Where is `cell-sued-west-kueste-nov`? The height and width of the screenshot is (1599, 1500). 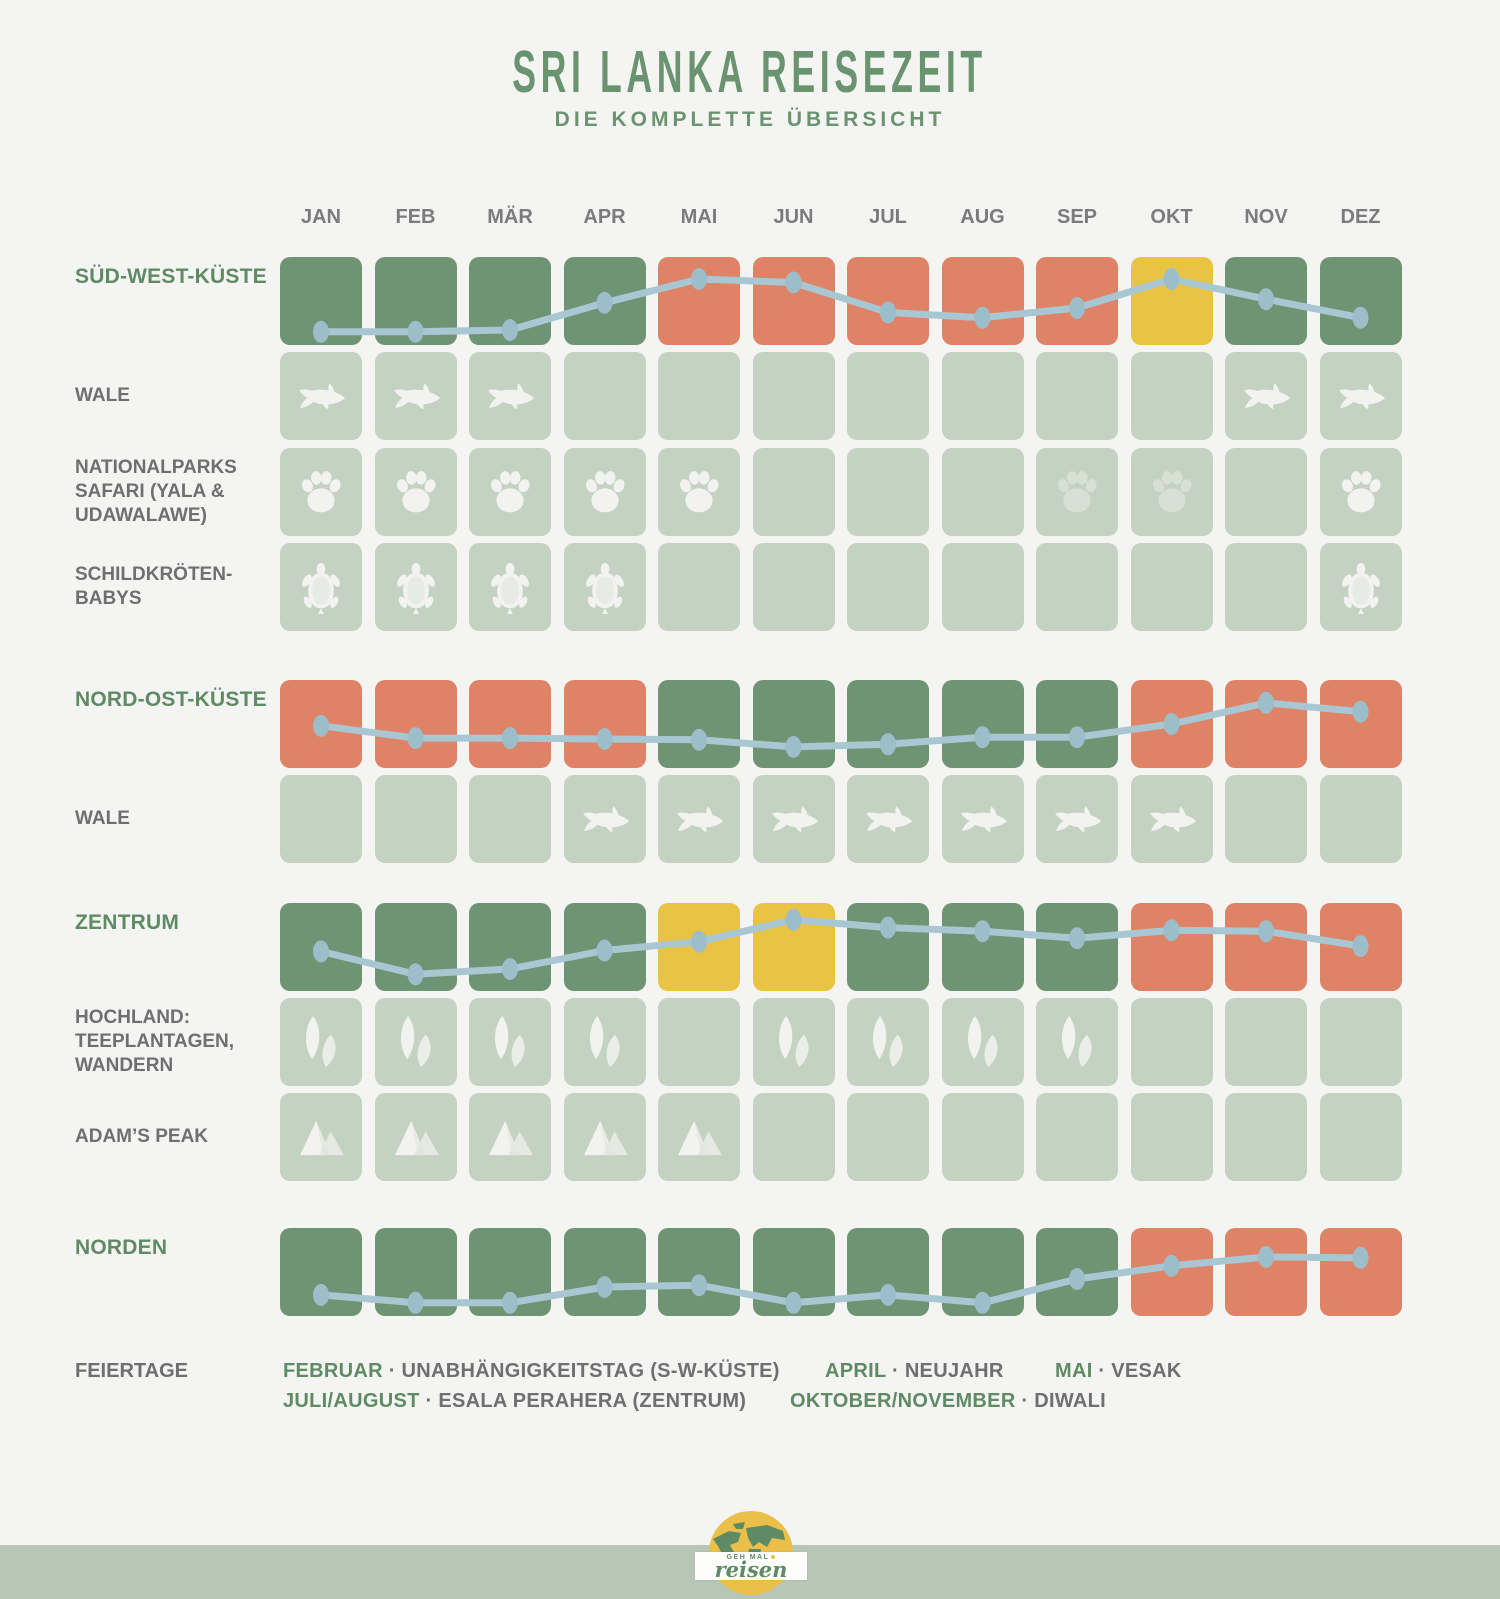 cell-sued-west-kueste-nov is located at coordinates (1266, 301).